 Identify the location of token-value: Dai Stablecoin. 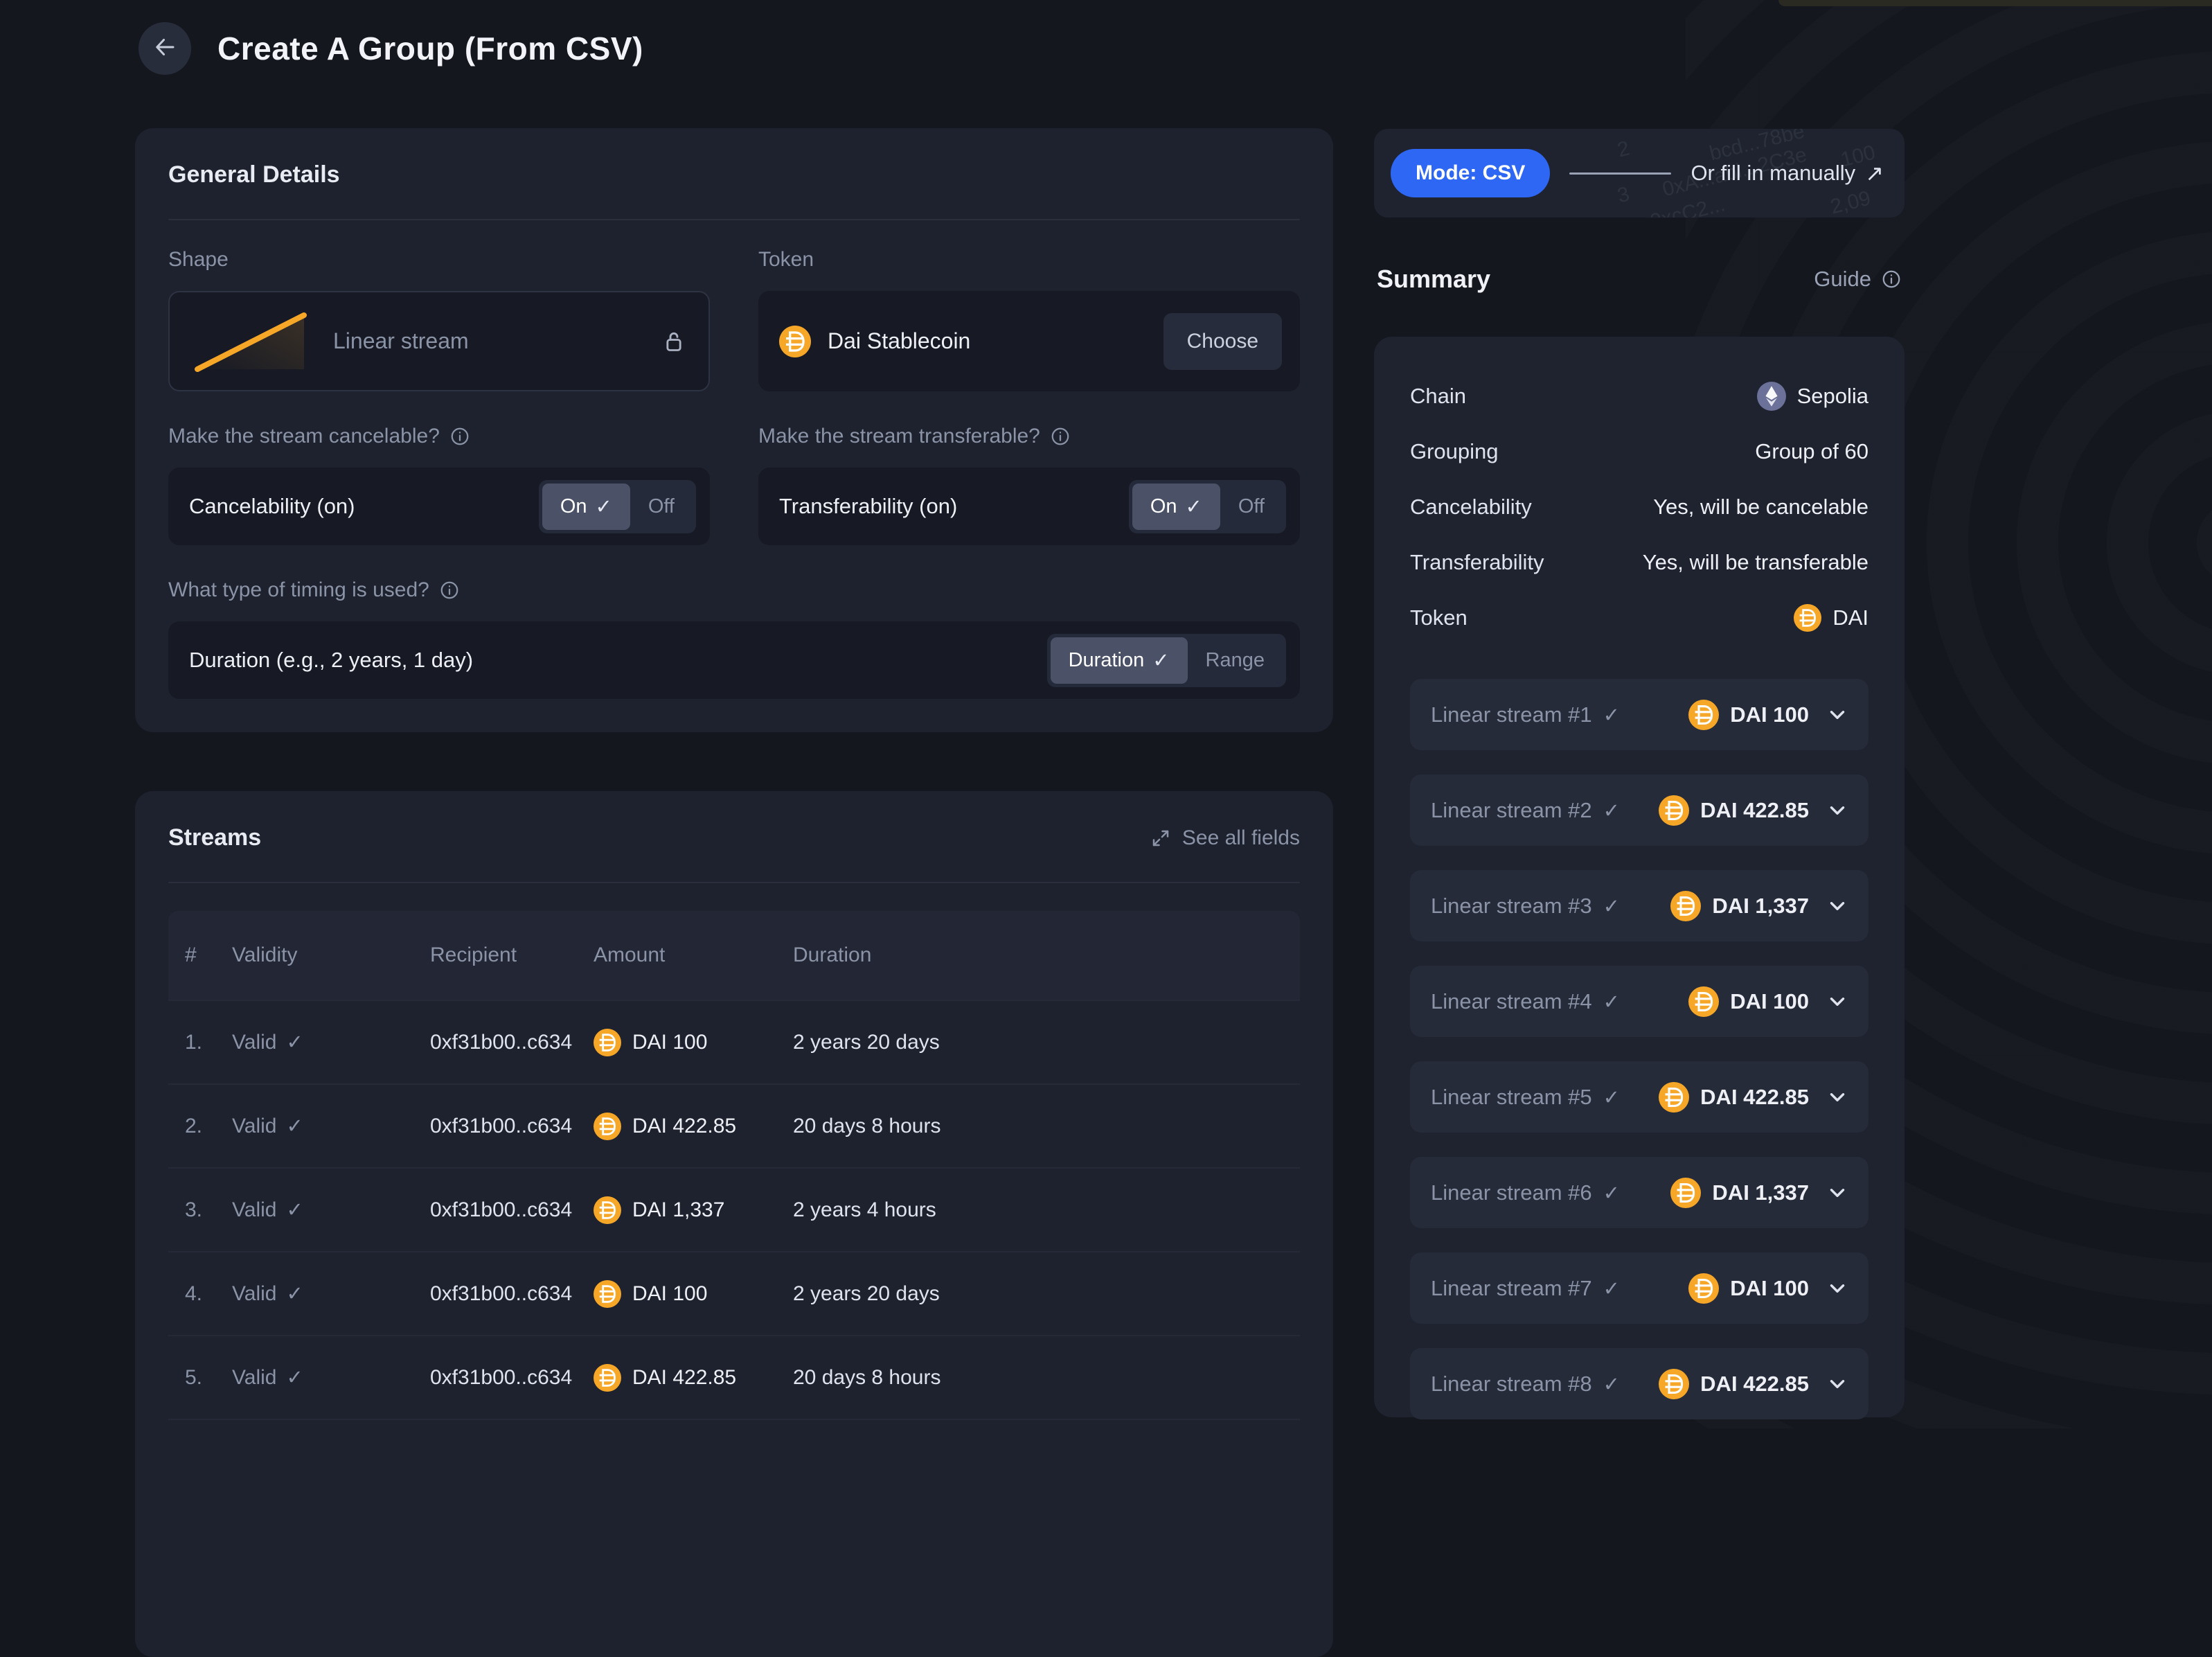
(900, 341).